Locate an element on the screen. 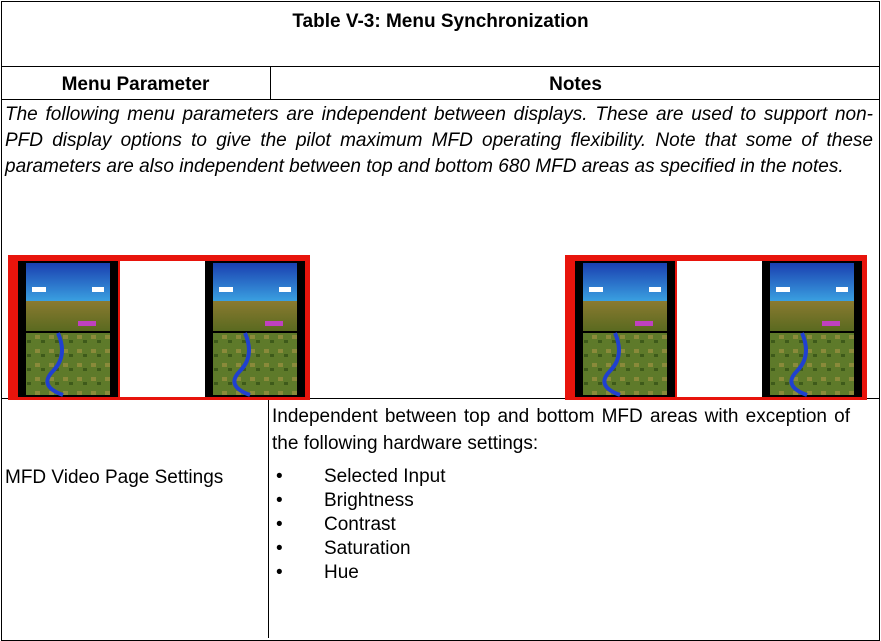 The height and width of the screenshot is (641, 881). list-item: Saturation is located at coordinates (572, 549).